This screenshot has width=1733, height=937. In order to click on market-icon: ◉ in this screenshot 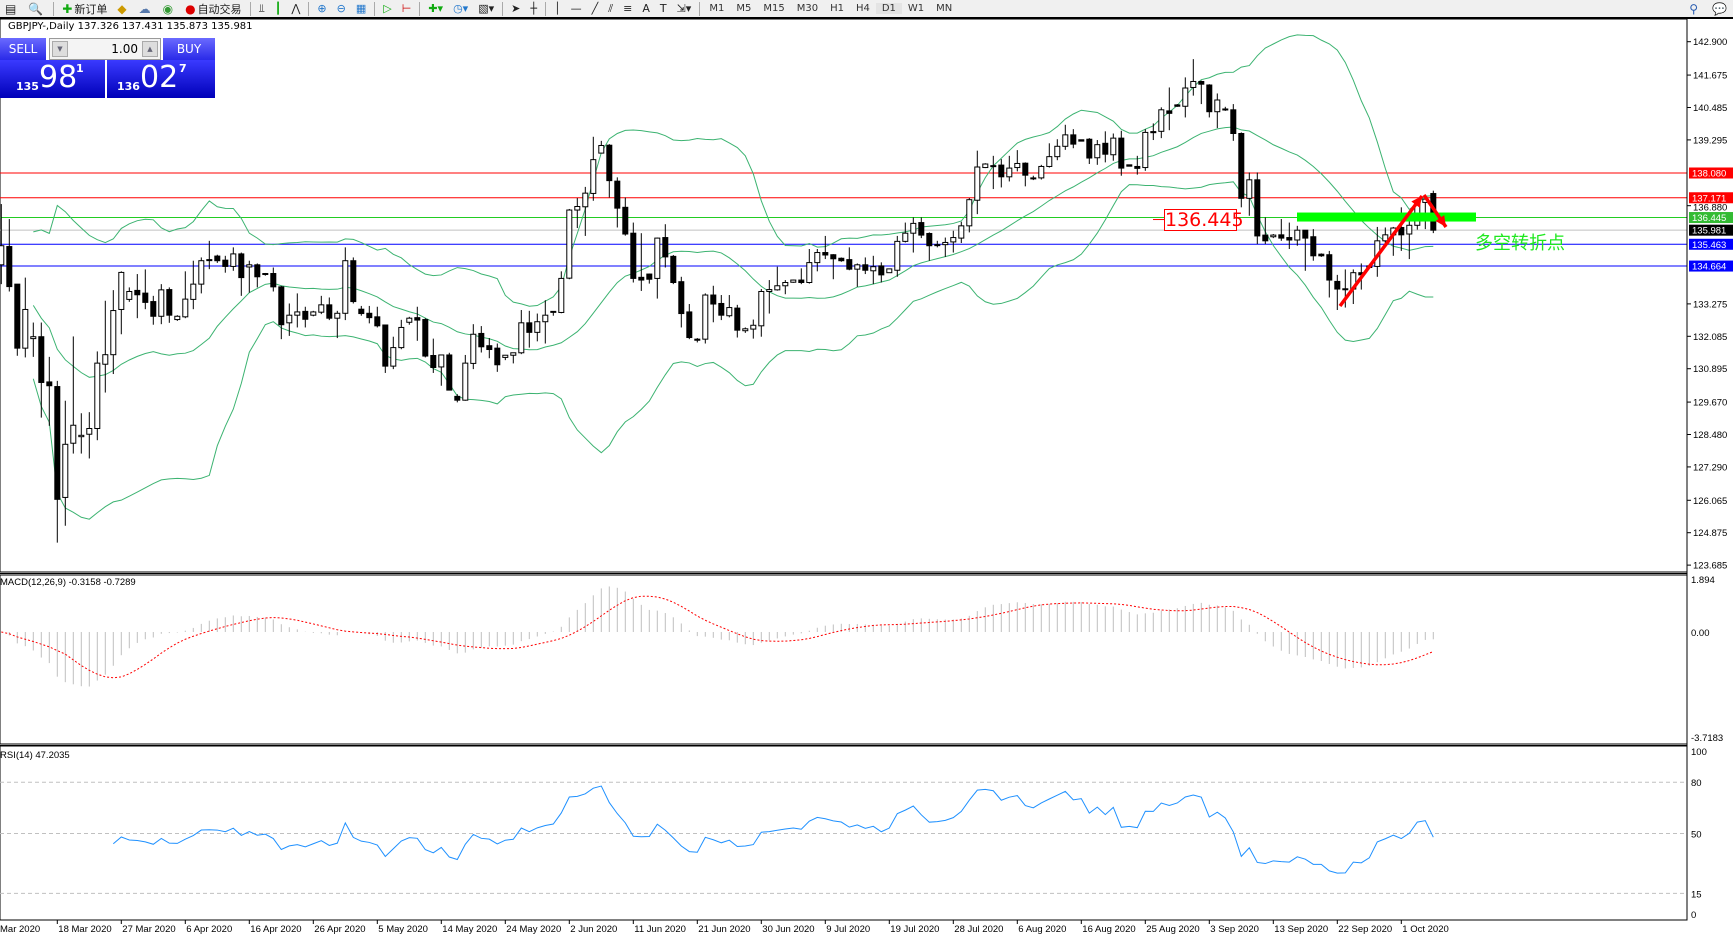, I will do `click(168, 8)`.